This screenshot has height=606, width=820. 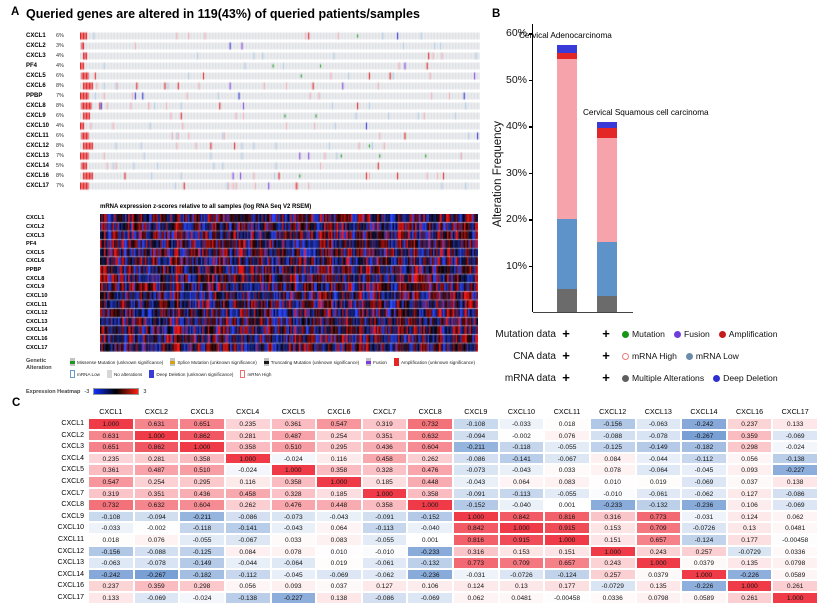 I want to click on legend-item: Amplification (unknown significance), so click(x=434, y=362).